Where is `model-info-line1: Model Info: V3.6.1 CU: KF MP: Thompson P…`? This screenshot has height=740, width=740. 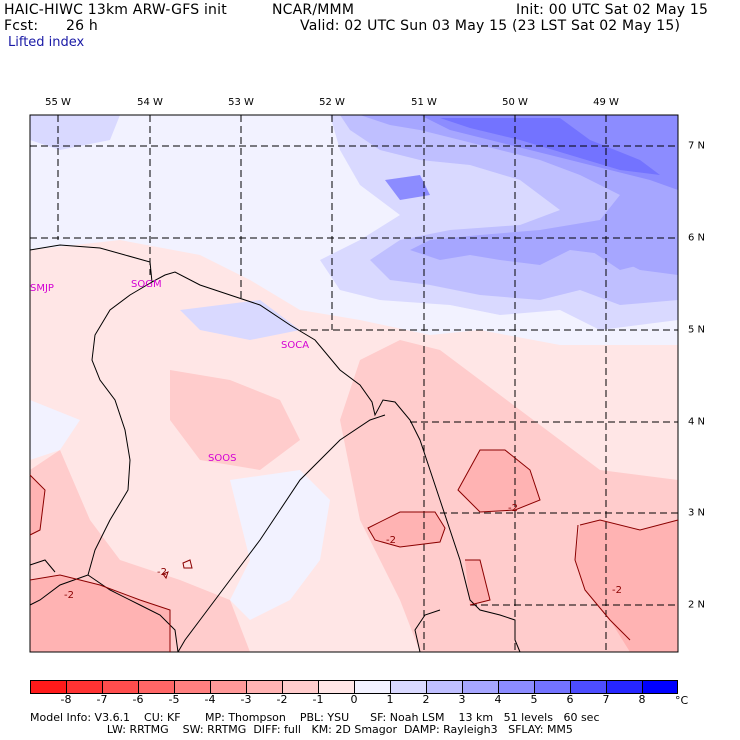
model-info-line1: Model Info: V3.6.1 CU: KF MP: Thompson P… is located at coordinates (315, 717).